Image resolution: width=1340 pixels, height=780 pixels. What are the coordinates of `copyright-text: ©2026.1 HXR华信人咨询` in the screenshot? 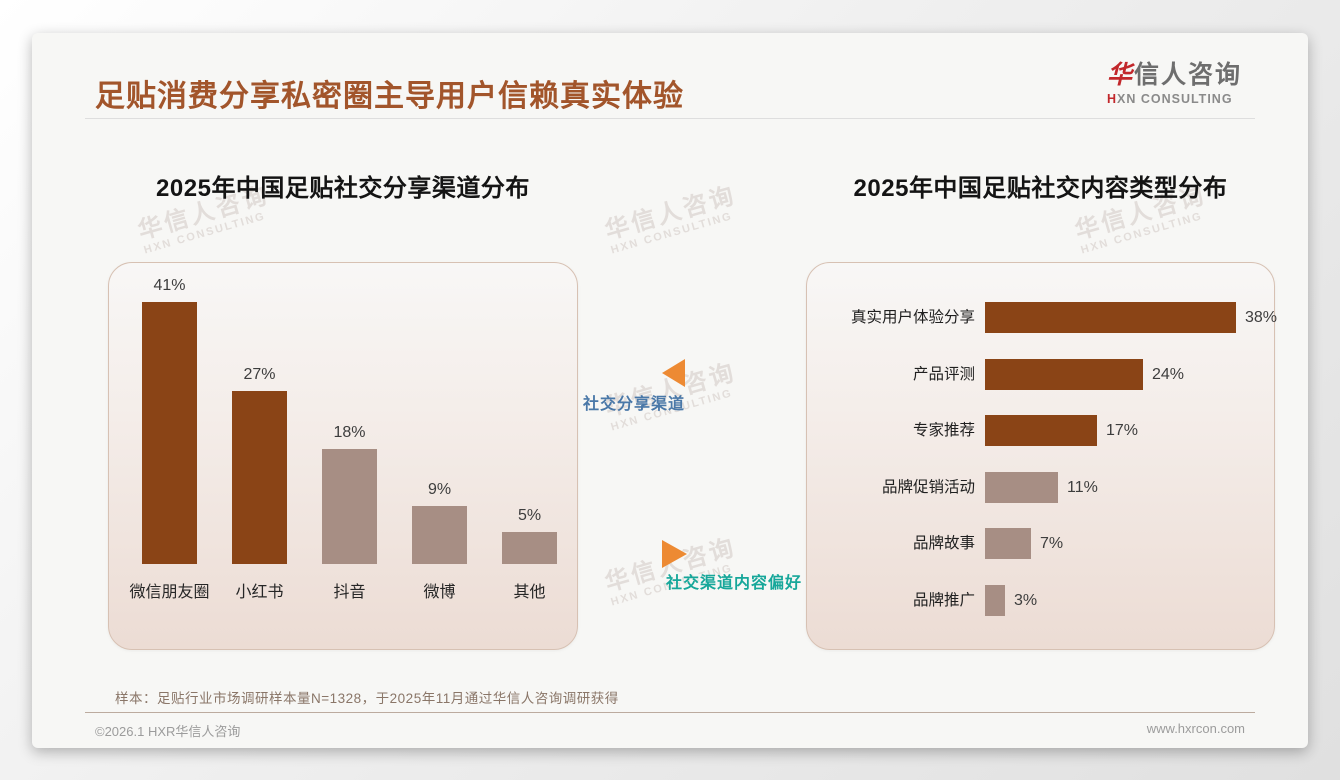 It's located at (168, 731).